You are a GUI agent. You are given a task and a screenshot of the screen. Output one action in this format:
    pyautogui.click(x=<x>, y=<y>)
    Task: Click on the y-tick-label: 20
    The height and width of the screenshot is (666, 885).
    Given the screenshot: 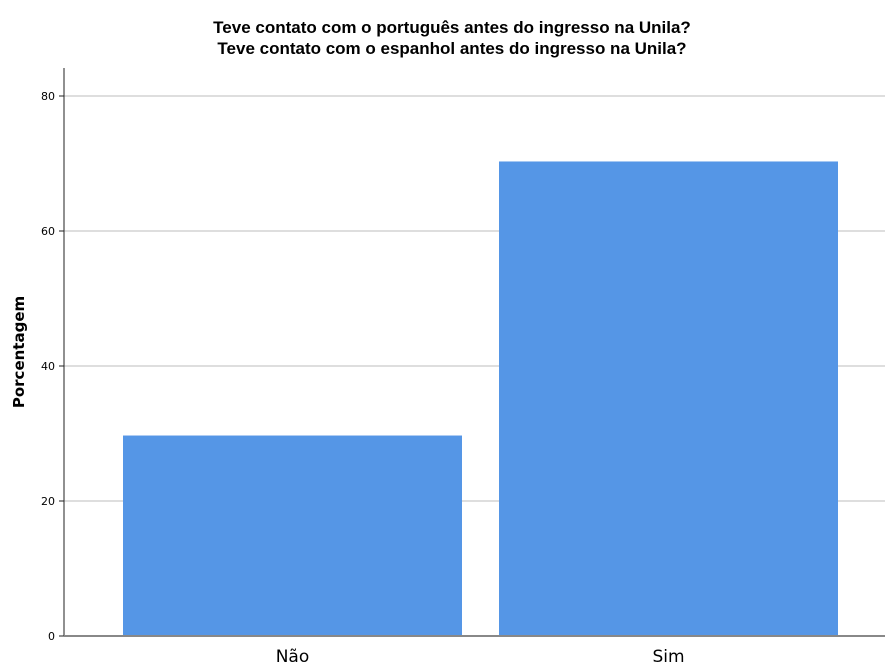 What is the action you would take?
    pyautogui.click(x=48, y=501)
    